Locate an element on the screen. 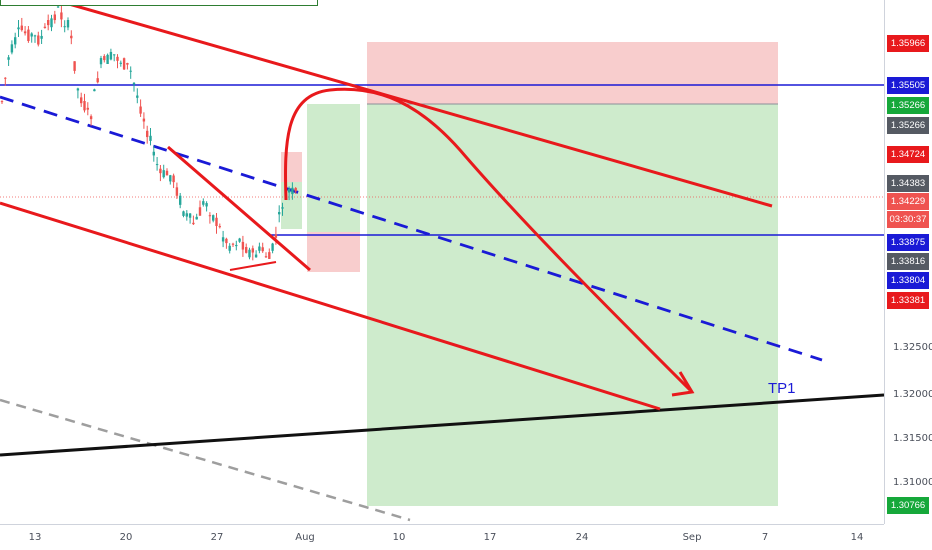 This screenshot has height=550, width=932. x-tick-label: 24 is located at coordinates (582, 537).